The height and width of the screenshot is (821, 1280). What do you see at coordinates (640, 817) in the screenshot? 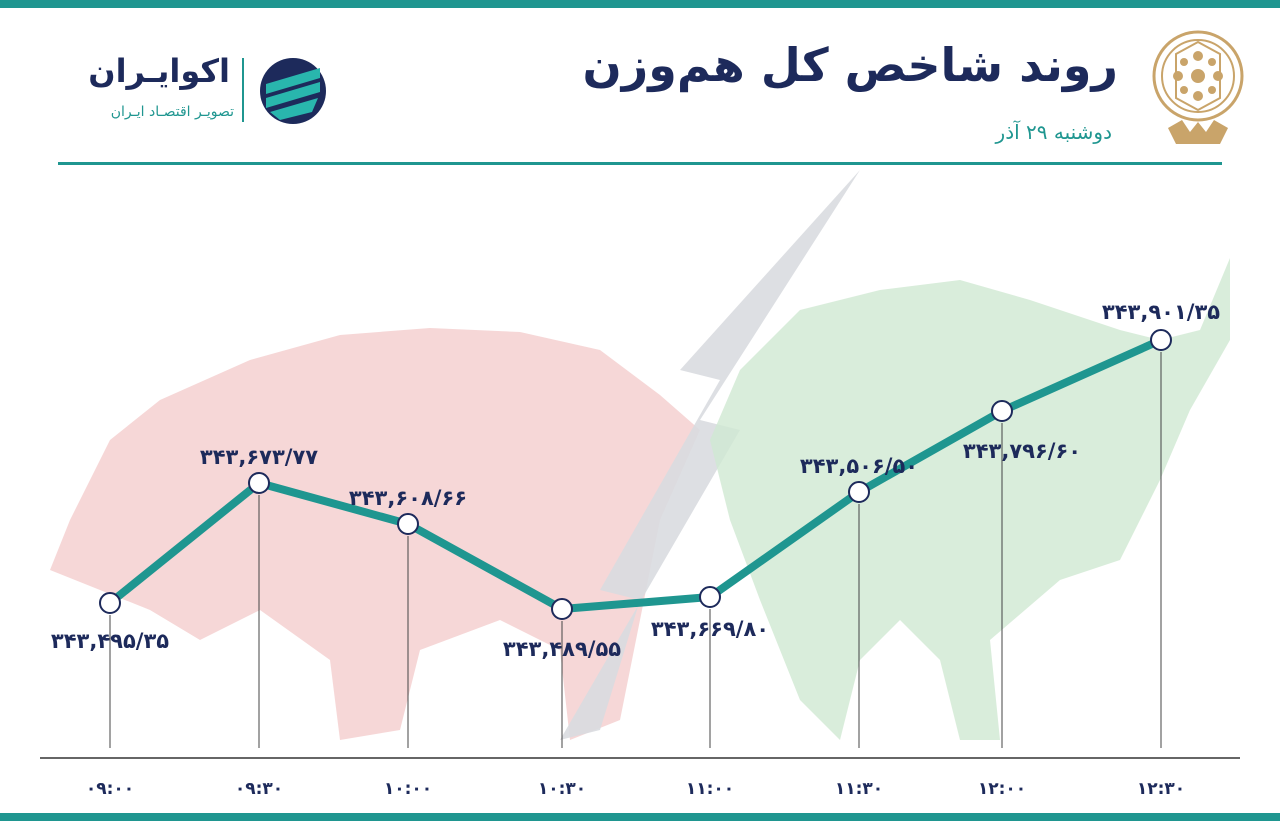
I see `bottom-accent-bar` at bounding box center [640, 817].